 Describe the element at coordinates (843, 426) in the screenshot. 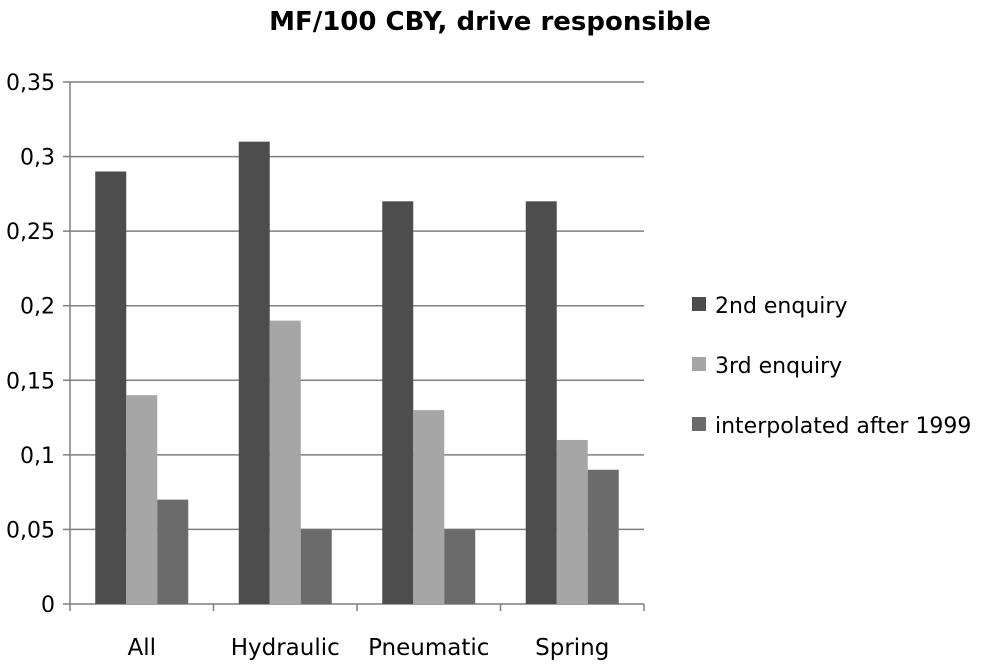

I see `legend-label: interpolated after 1999` at that location.